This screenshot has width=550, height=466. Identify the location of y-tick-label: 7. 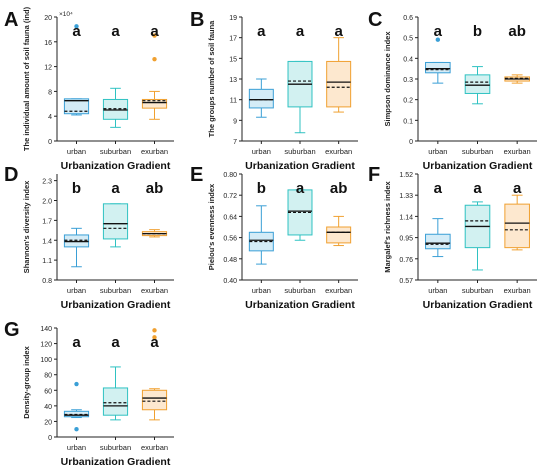
(235, 142).